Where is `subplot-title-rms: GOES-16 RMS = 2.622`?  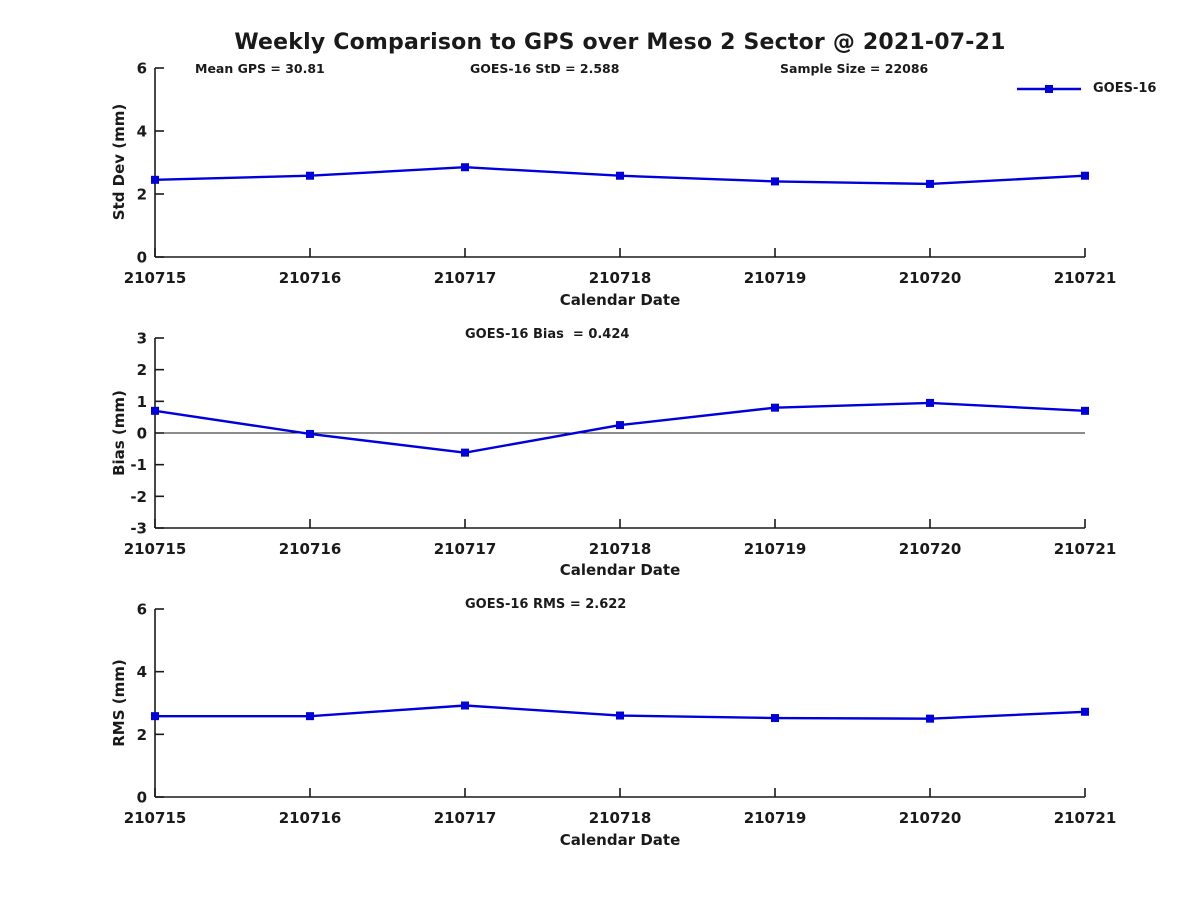
subplot-title-rms: GOES-16 RMS = 2.622 is located at coordinates (546, 604).